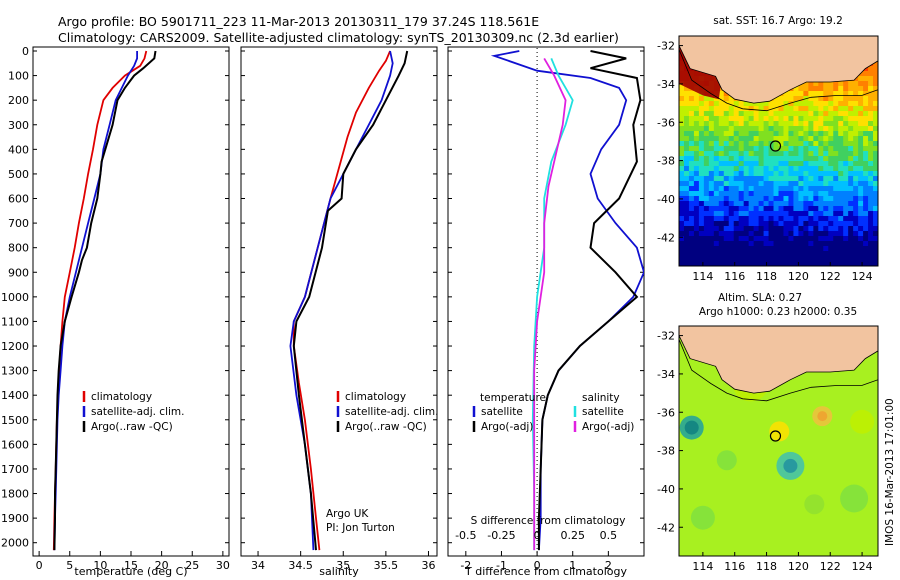  Describe the element at coordinates (192, 565) in the screenshot. I see `x-tick-label: 25` at that location.